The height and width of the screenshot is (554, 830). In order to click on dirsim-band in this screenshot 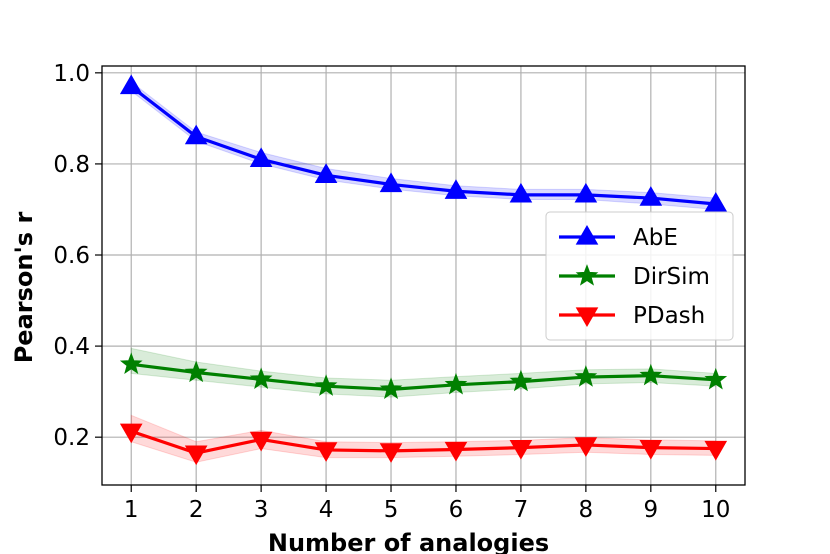, I will do `click(423, 372)`.